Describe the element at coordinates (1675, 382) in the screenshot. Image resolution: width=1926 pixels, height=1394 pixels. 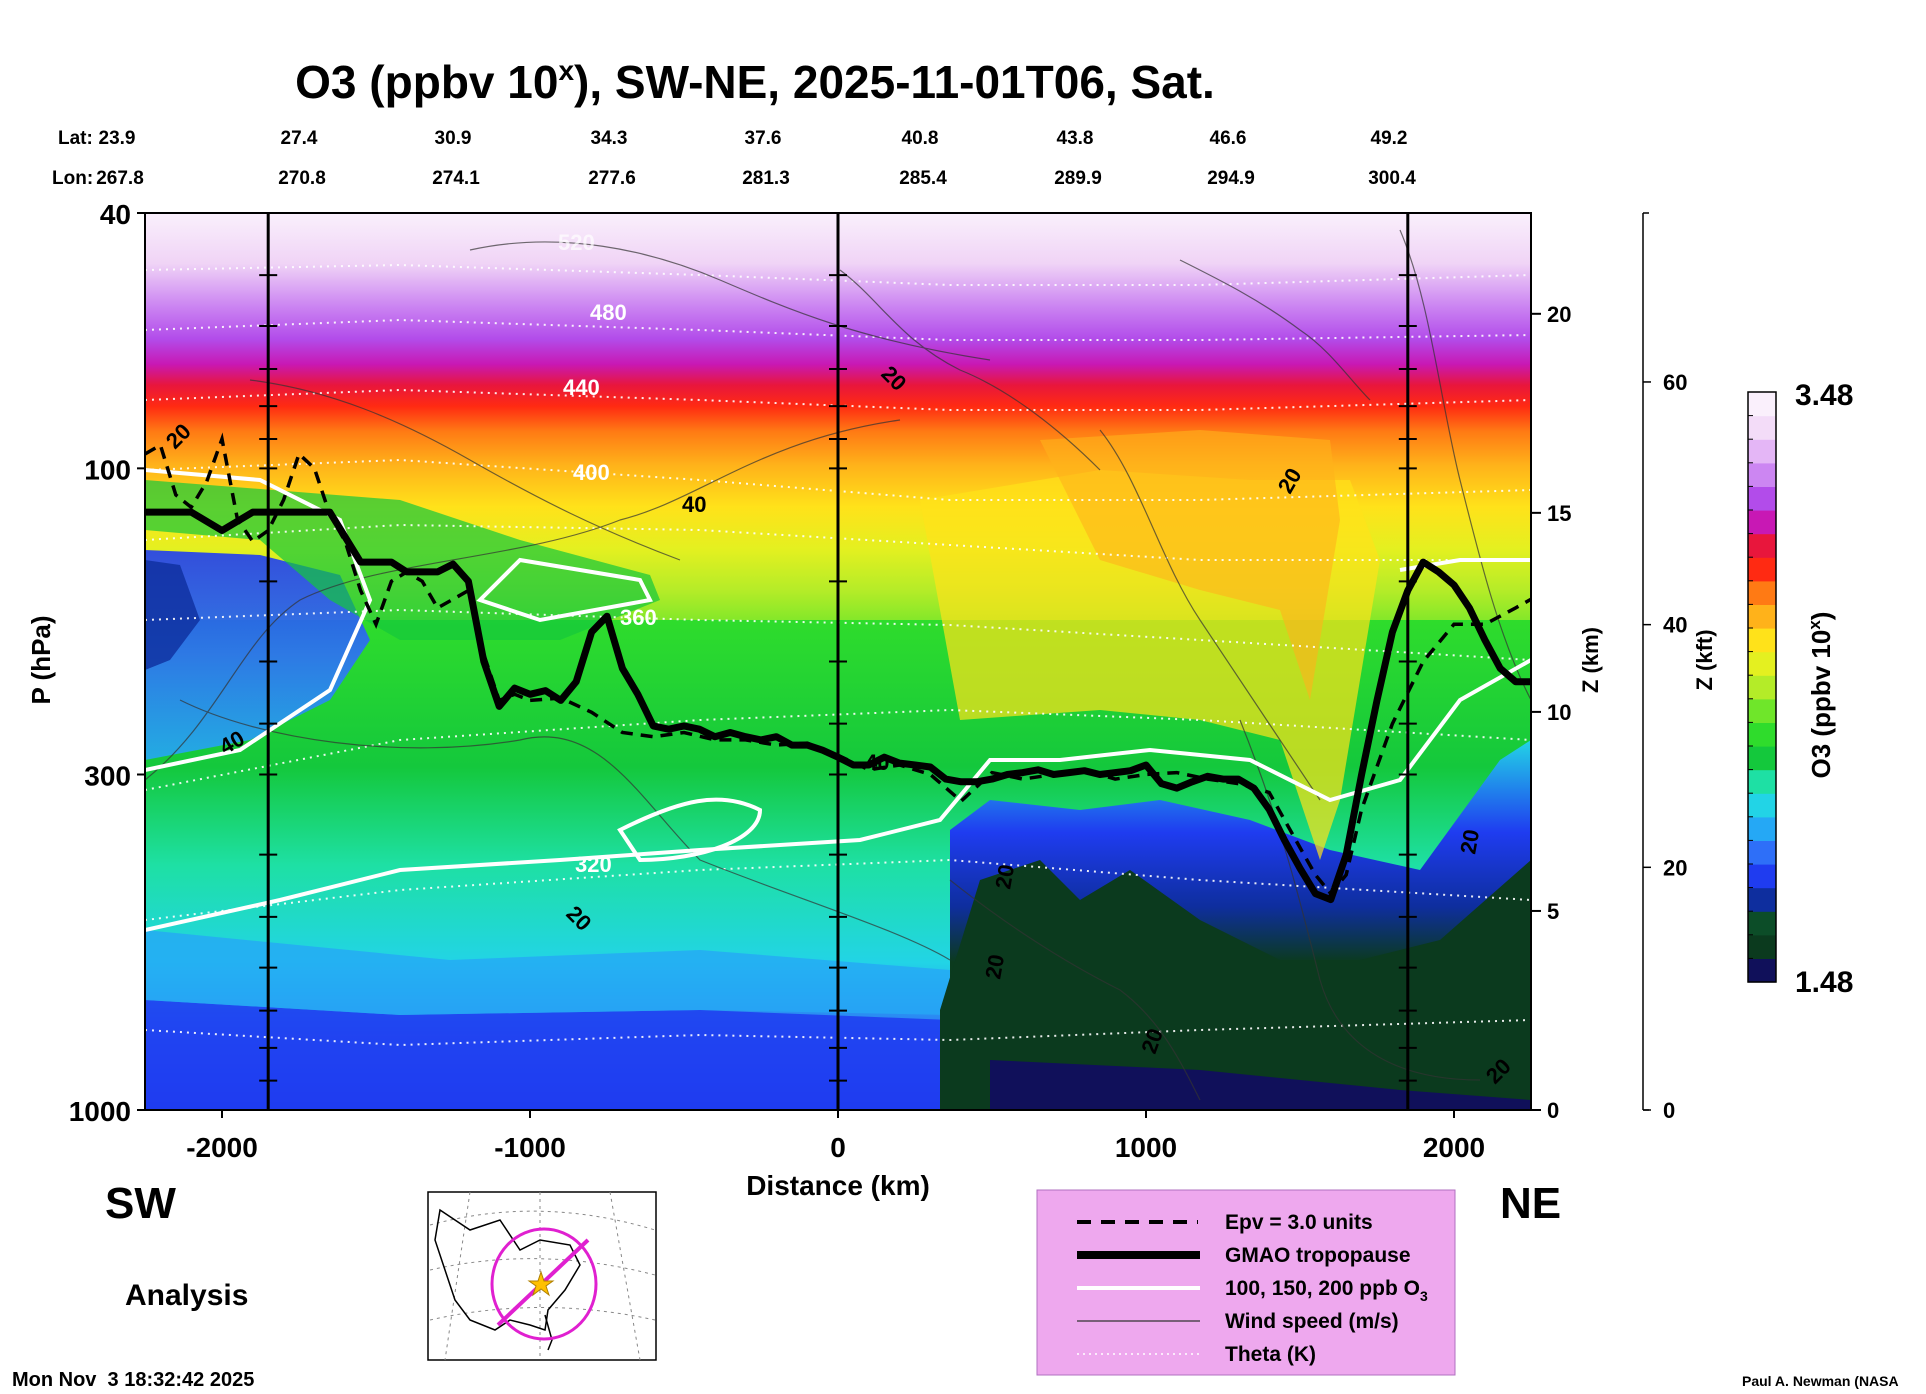
I see `z-kft-tick-label: 60` at that location.